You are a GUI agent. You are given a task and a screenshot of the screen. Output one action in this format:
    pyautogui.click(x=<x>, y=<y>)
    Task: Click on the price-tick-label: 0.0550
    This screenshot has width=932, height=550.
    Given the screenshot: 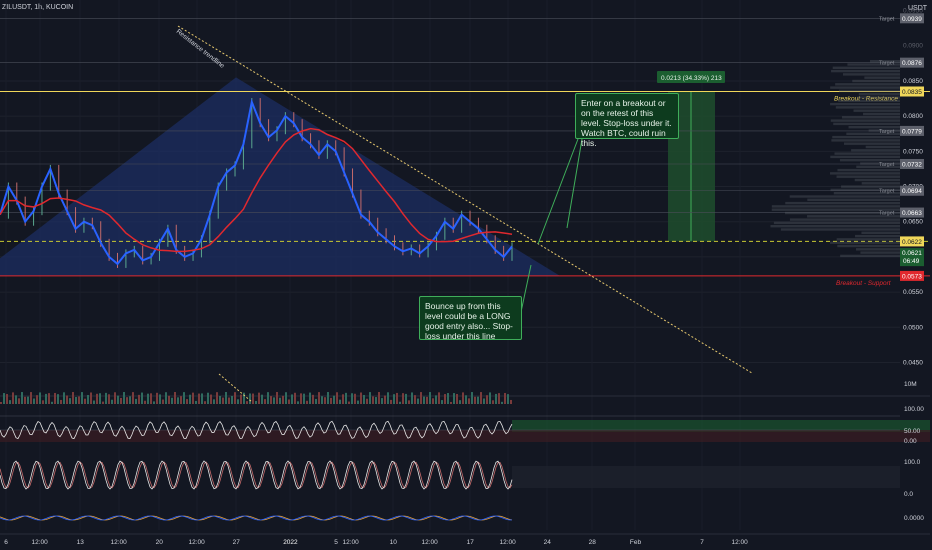 What is the action you would take?
    pyautogui.click(x=913, y=292)
    